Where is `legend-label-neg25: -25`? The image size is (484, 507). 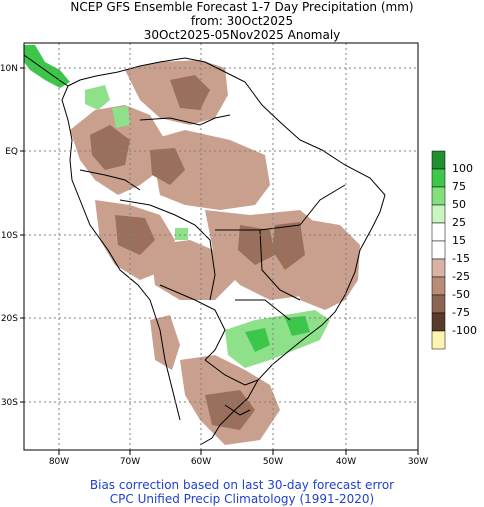 legend-label-neg25: -25 is located at coordinates (461, 276).